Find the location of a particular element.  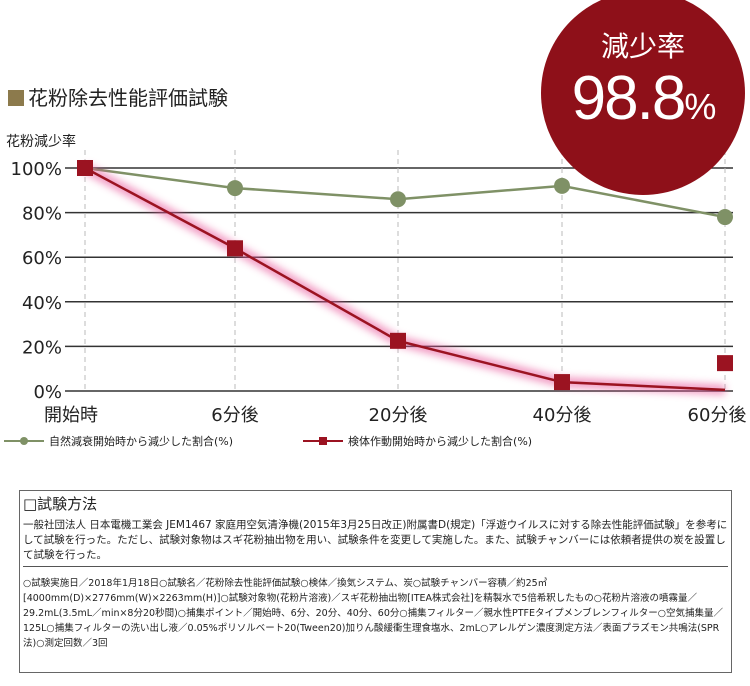

y-tick-label: 20% is located at coordinates (42, 347).